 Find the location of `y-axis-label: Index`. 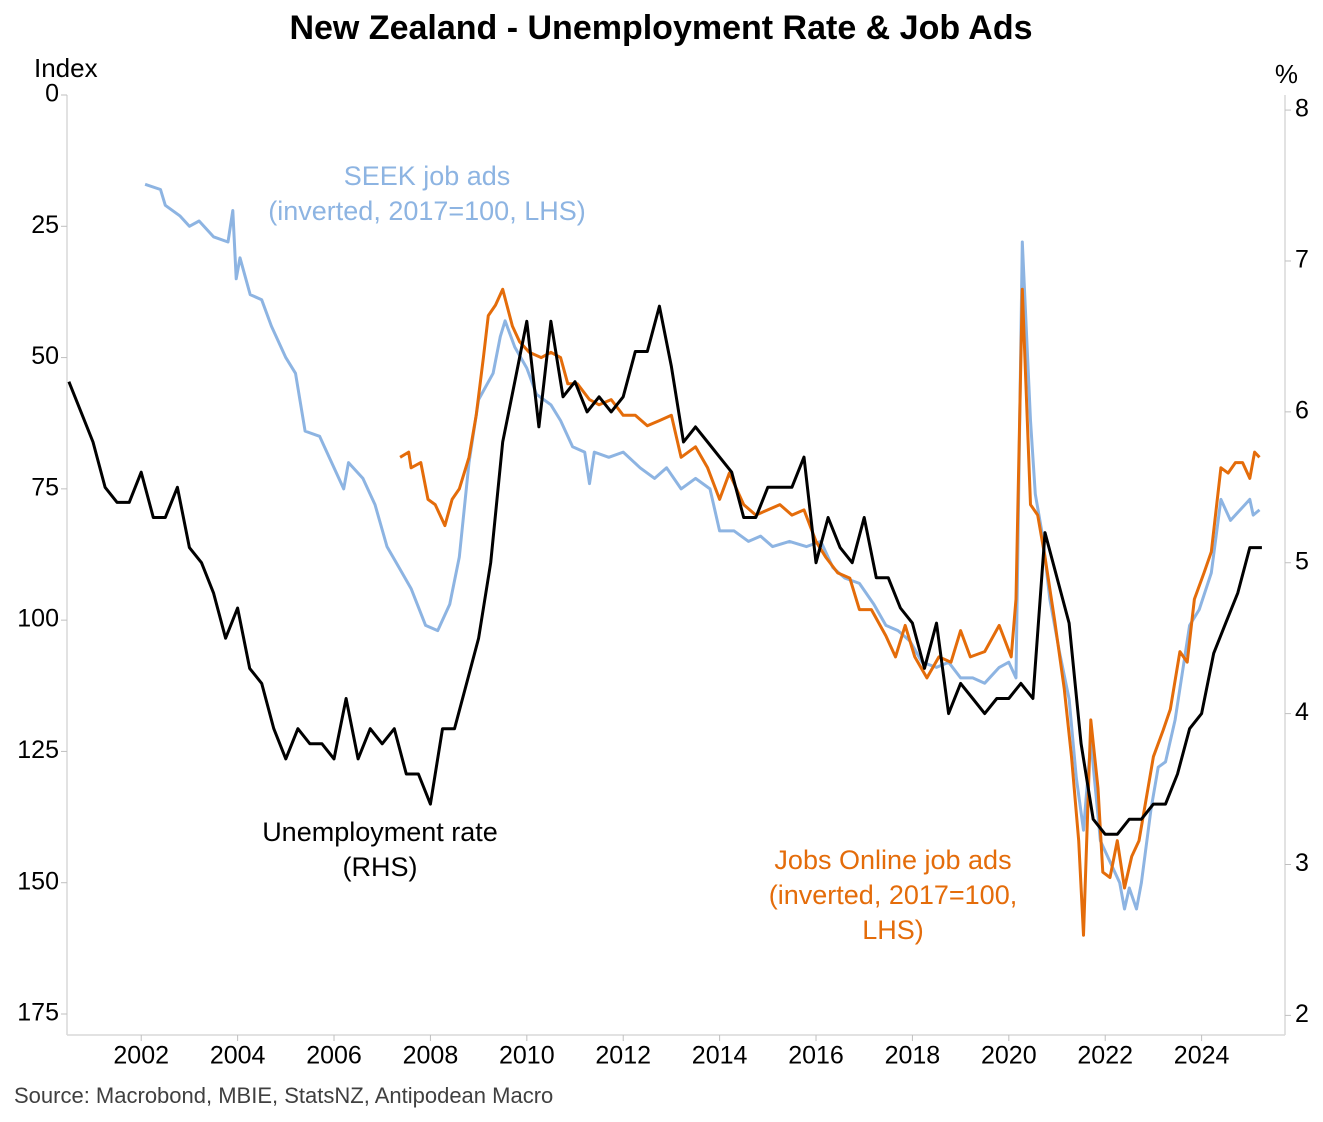

y-axis-label: Index is located at coordinates (66, 68).